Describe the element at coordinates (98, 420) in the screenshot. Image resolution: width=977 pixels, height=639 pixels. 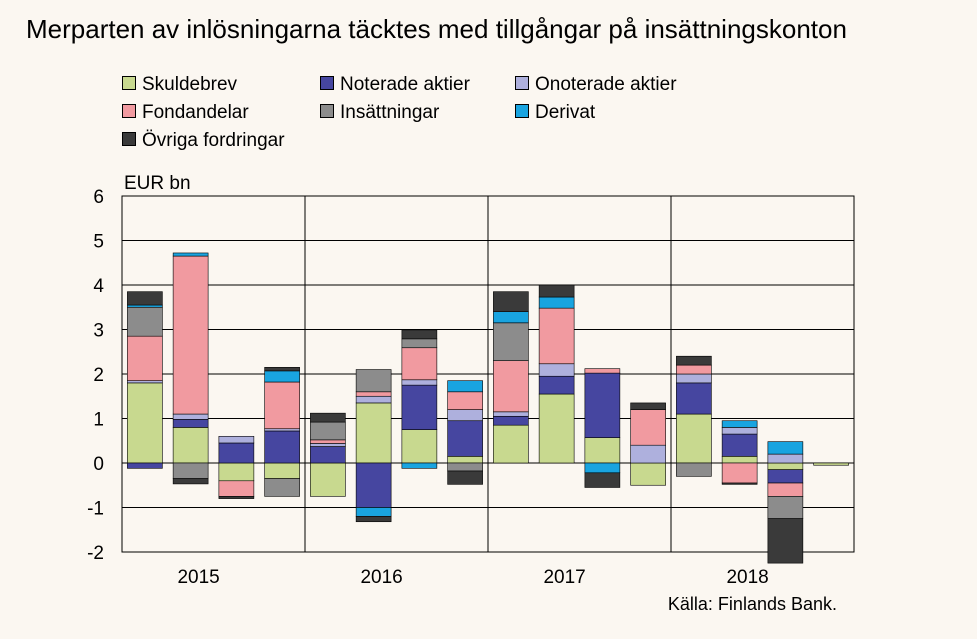
I see `y-tick-label: 1` at that location.